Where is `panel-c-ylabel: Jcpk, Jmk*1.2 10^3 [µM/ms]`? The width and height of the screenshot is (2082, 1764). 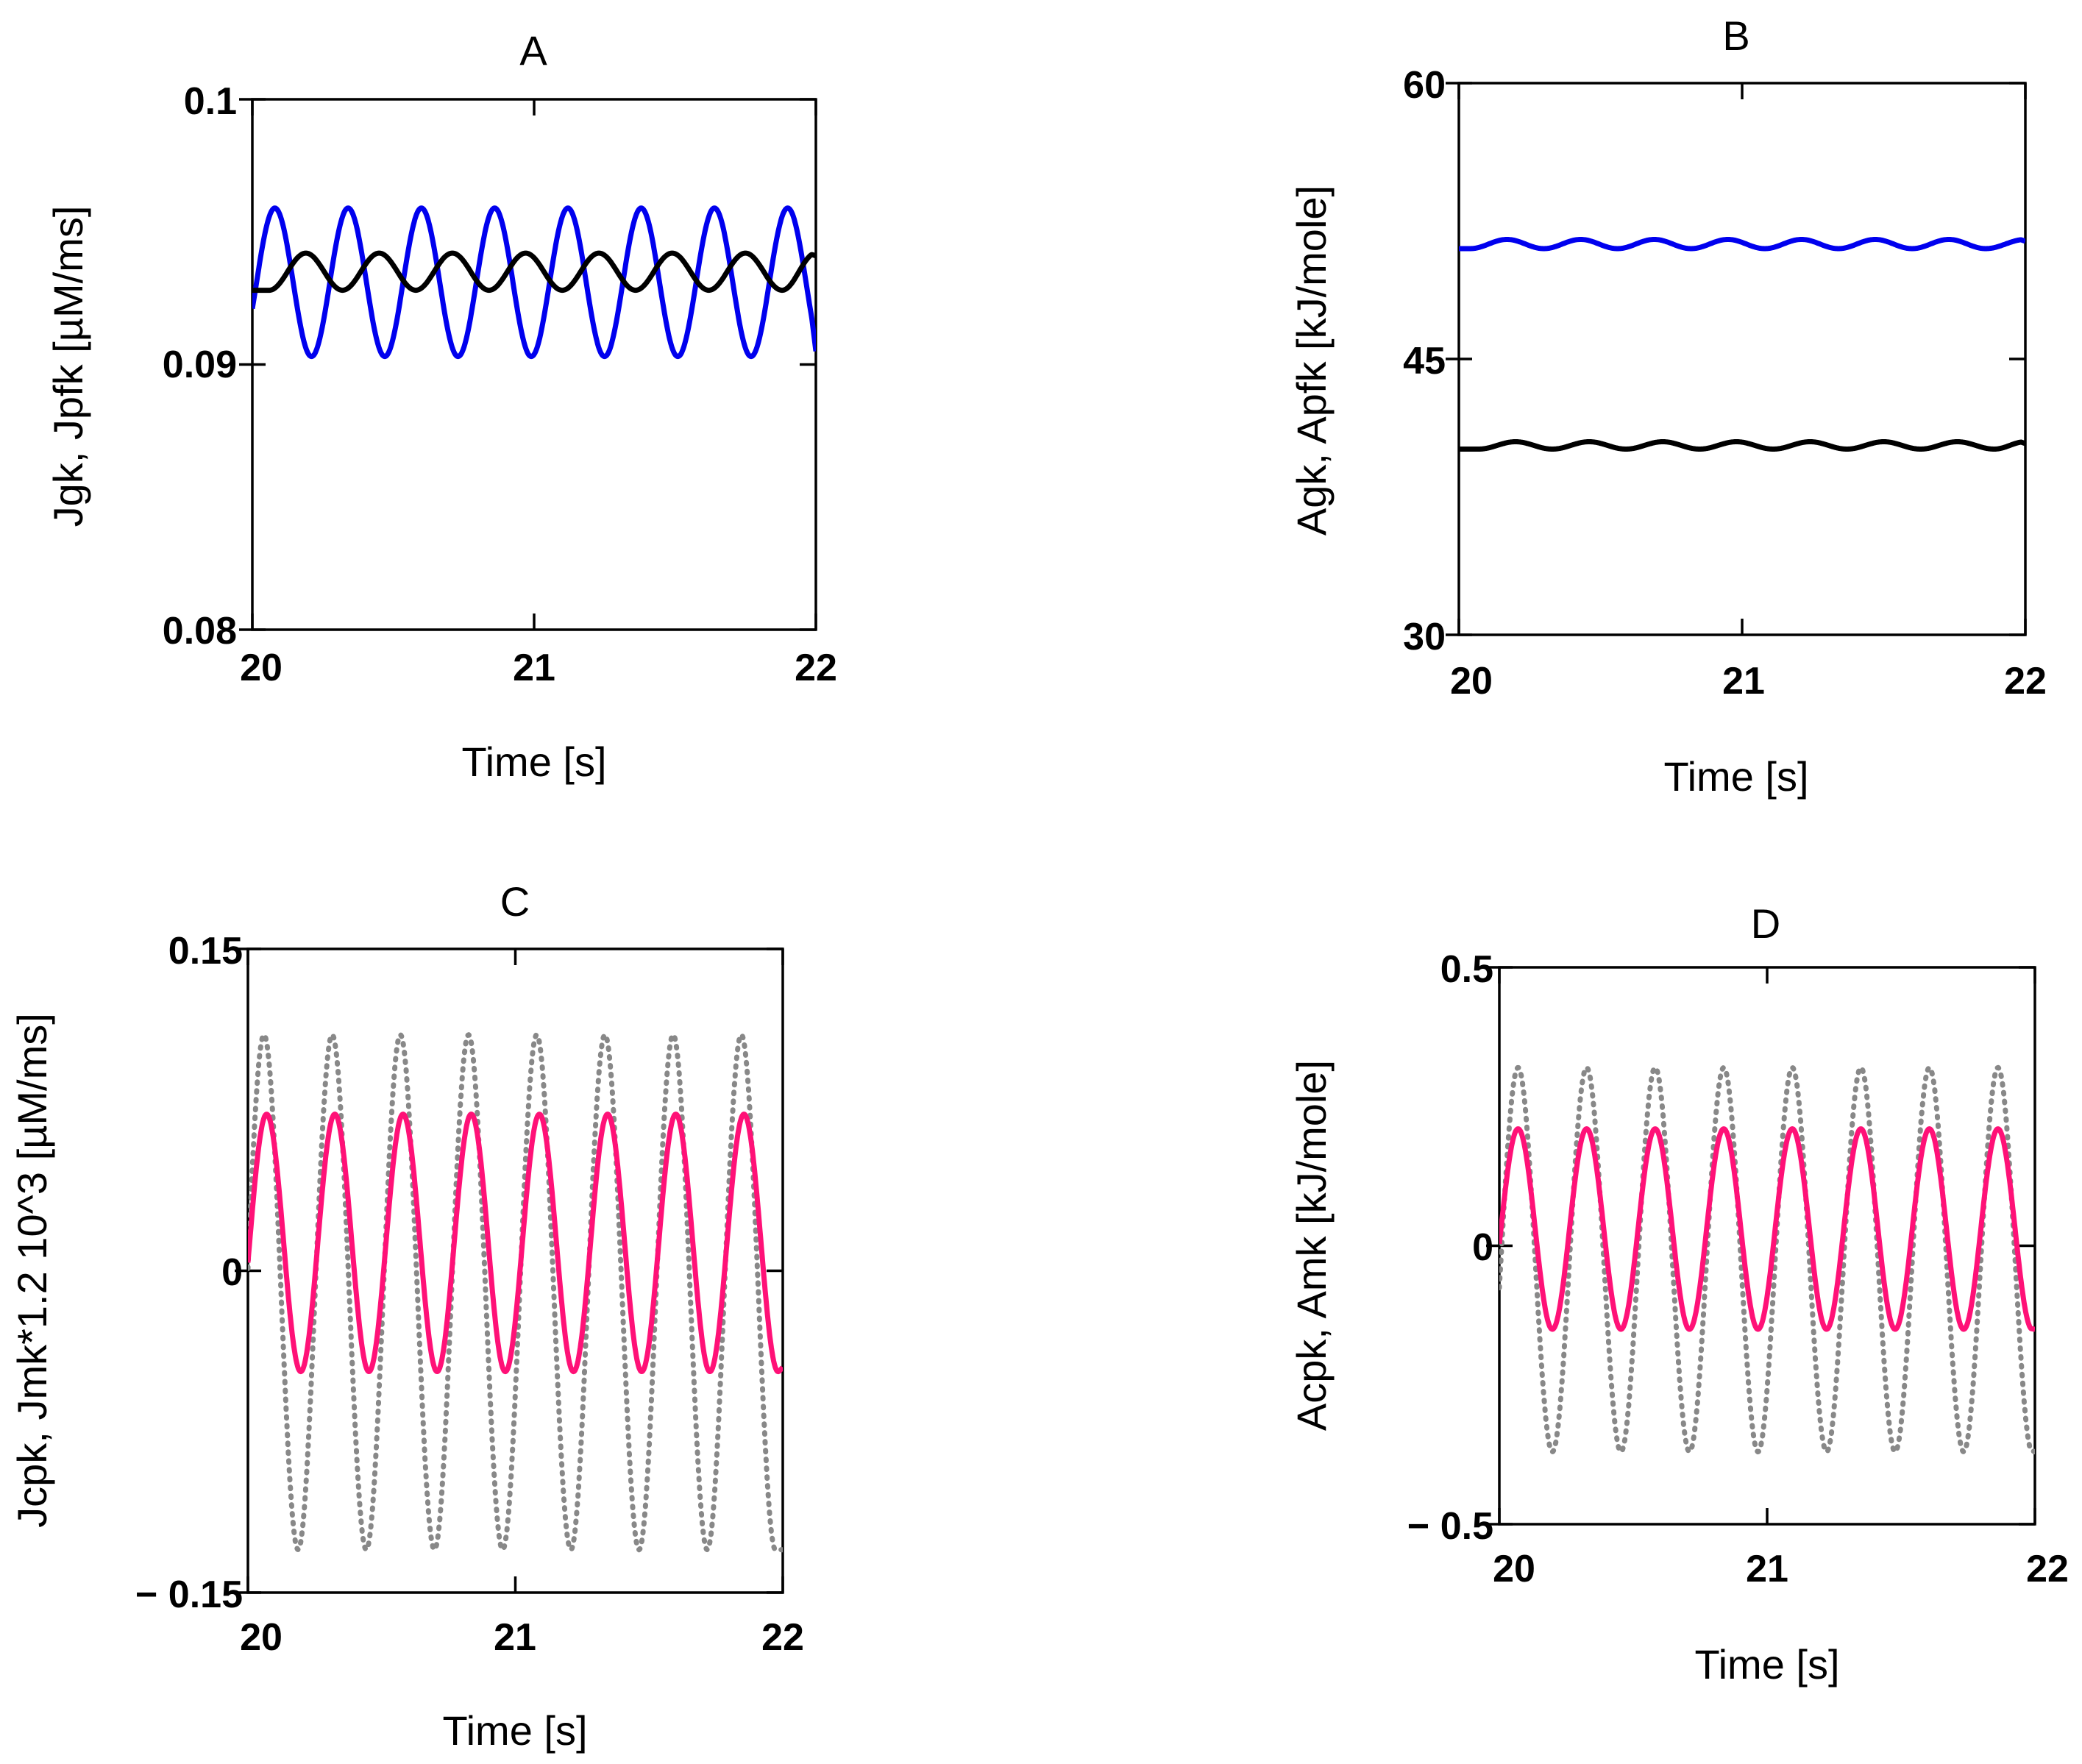 panel-c-ylabel: Jcpk, Jmk*1.2 10^3 [µM/ms] is located at coordinates (32, 1270).